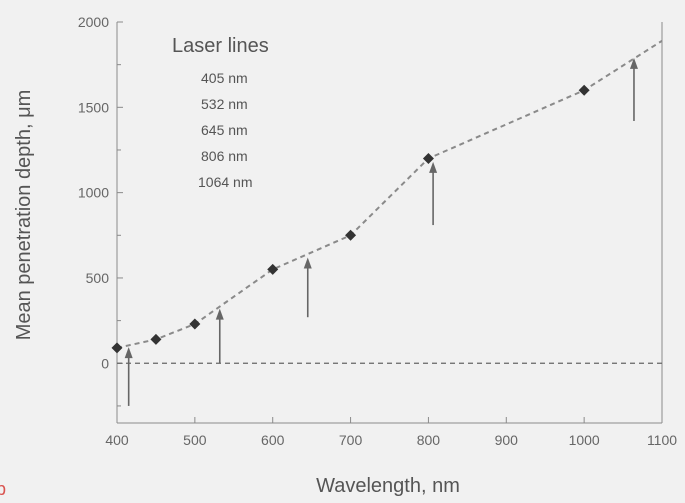  I want to click on legend-item-532: 532 nm, so click(224, 104).